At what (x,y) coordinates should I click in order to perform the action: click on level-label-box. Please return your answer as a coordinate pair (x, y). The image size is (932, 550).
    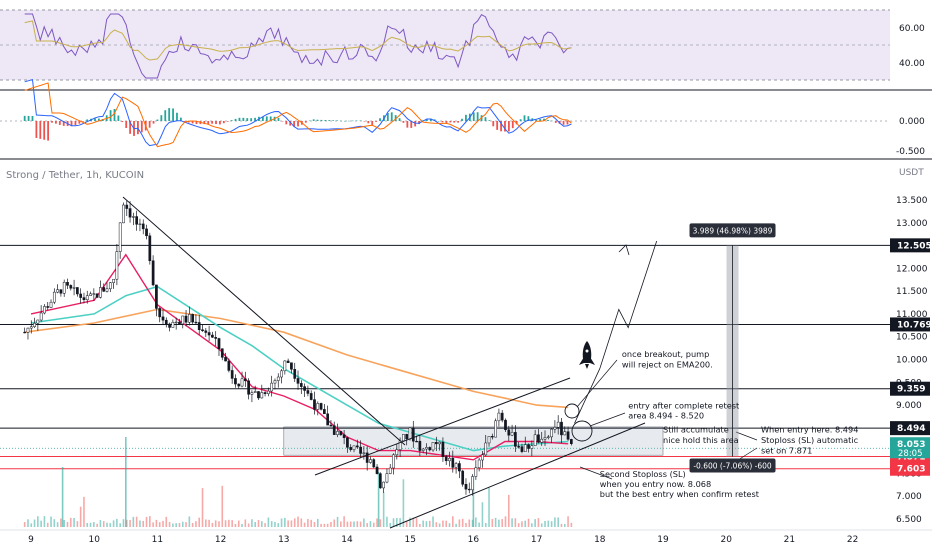
    Looking at the image, I should click on (910, 468).